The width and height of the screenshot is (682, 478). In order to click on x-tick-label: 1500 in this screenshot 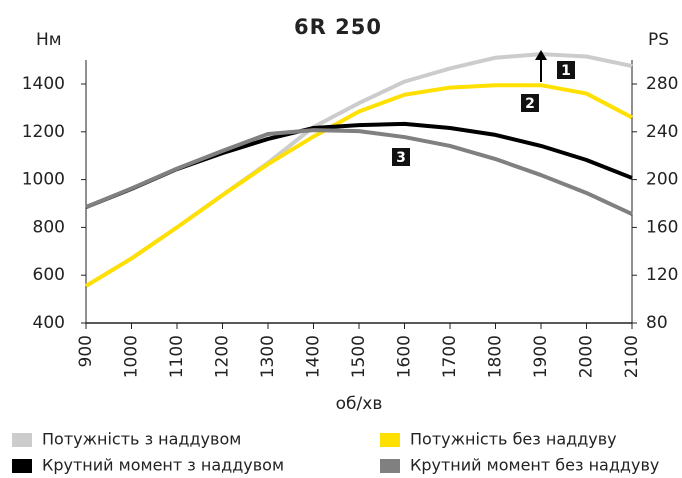, I will do `click(359, 356)`.